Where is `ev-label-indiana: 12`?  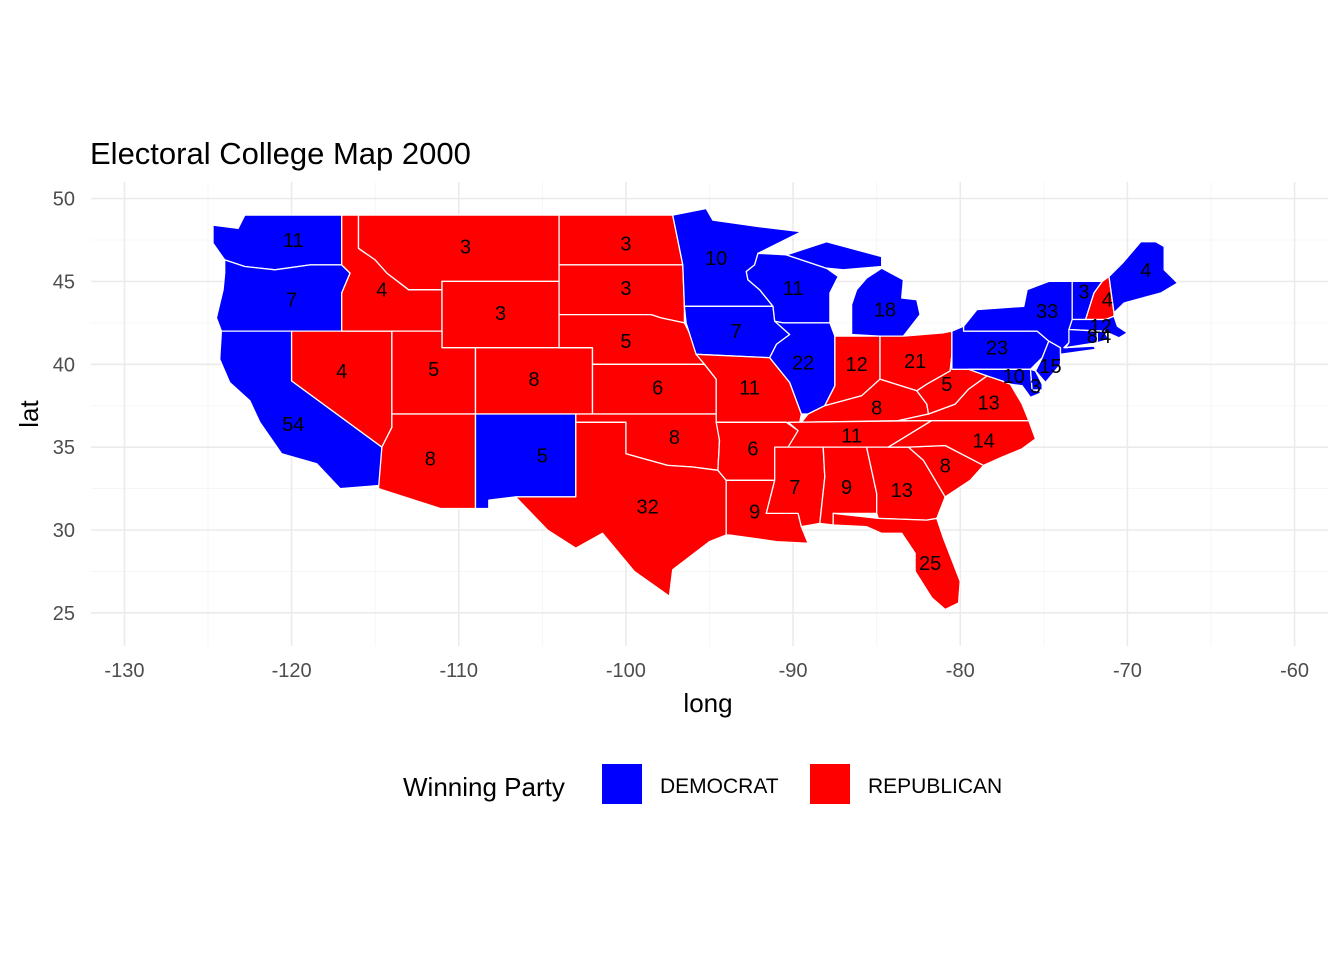
ev-label-indiana: 12 is located at coordinates (856, 365).